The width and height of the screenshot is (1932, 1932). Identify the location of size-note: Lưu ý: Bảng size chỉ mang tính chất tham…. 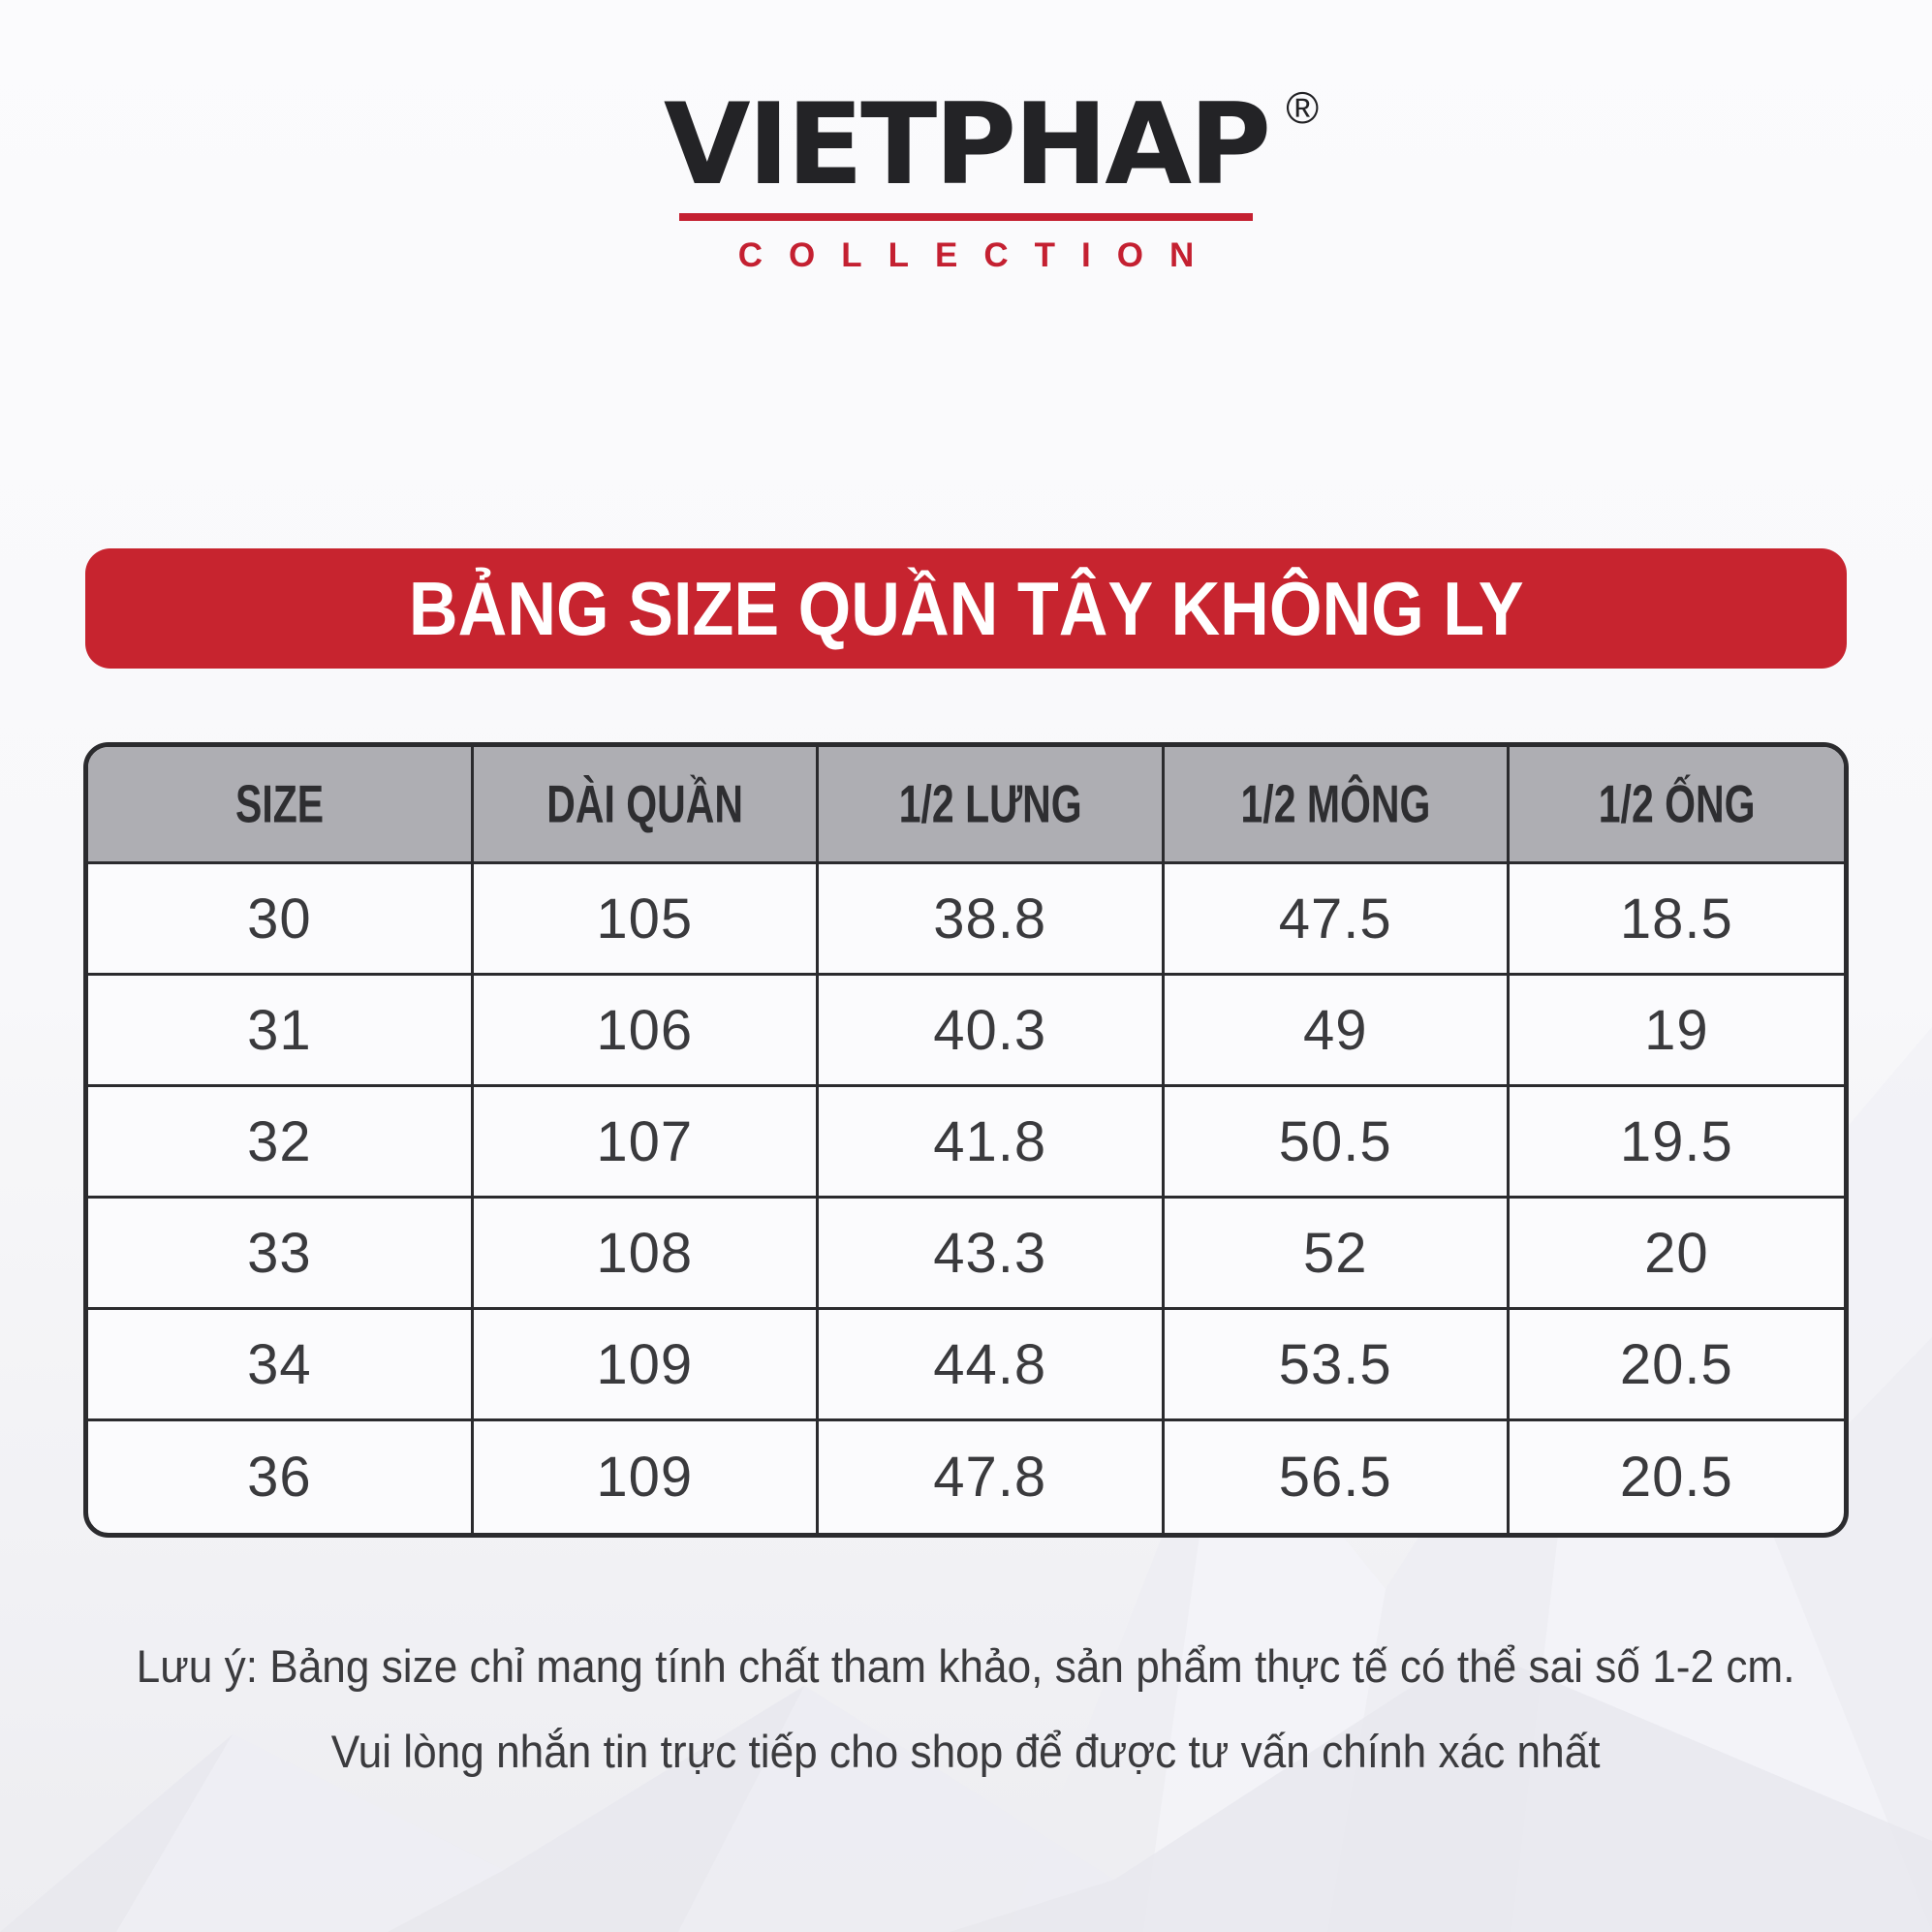
(966, 1709).